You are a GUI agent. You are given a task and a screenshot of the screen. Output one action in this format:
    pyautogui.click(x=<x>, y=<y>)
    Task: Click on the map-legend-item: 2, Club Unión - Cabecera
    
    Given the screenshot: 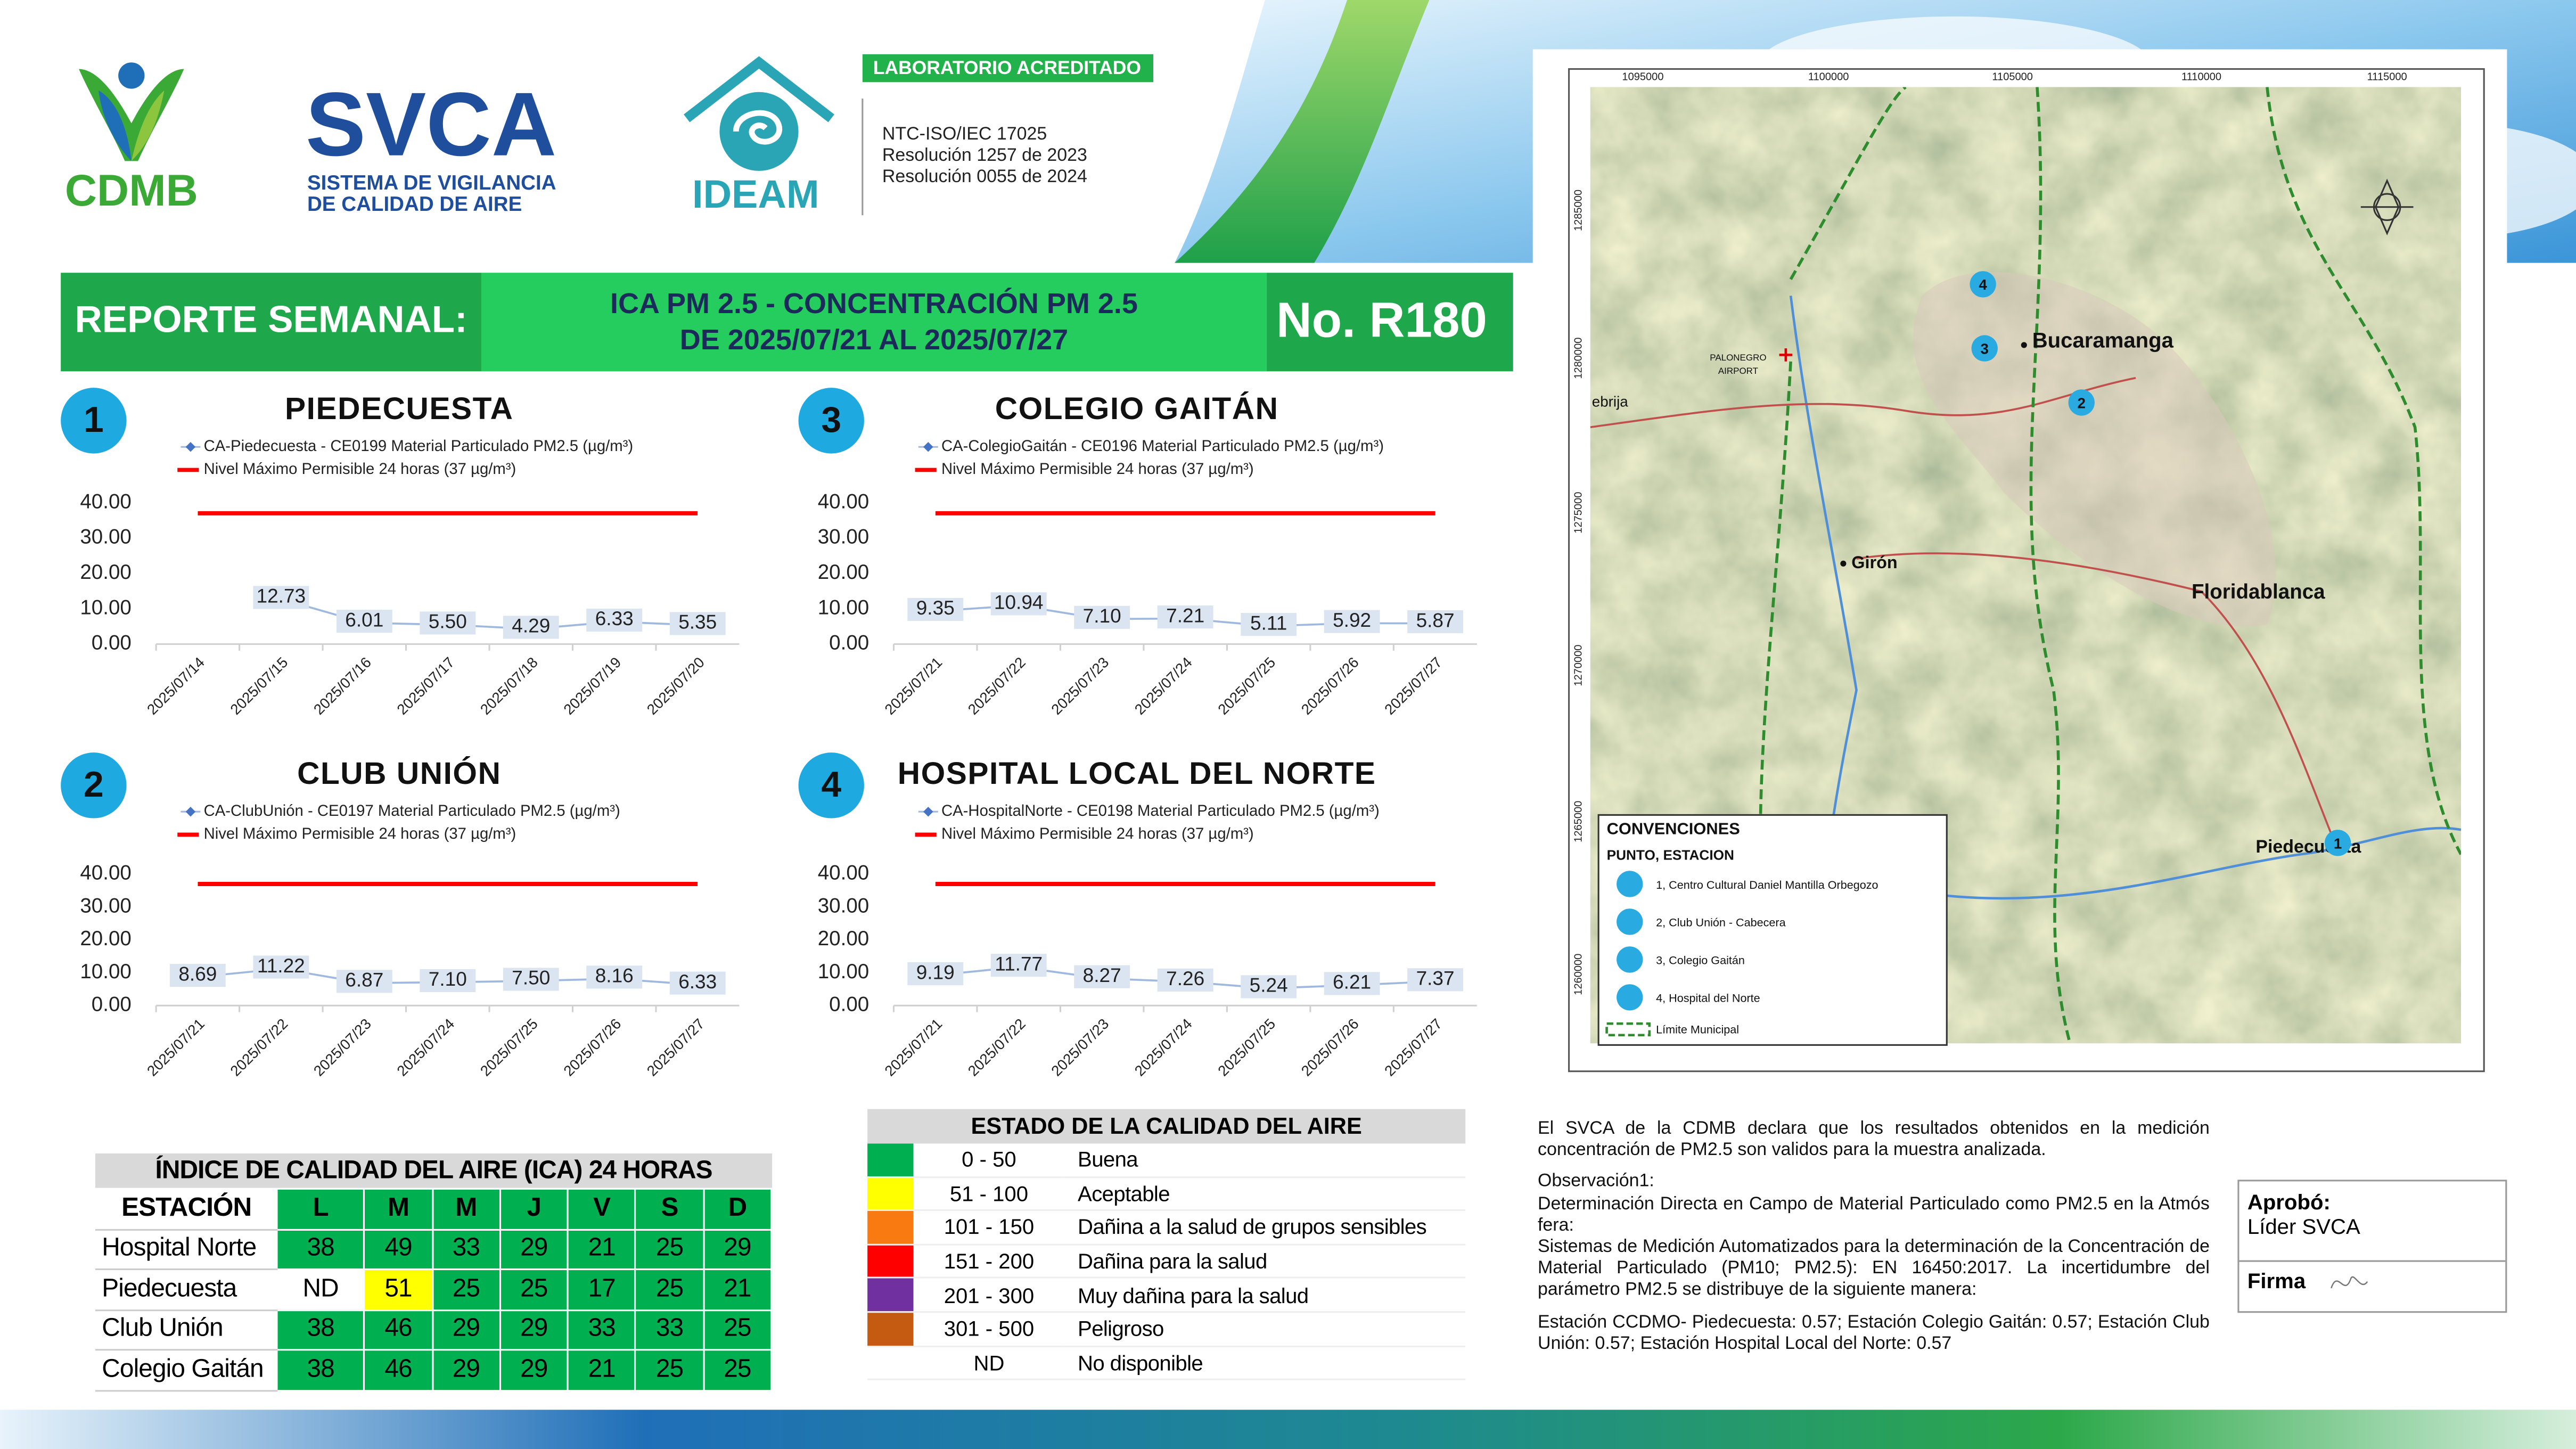 What is the action you would take?
    pyautogui.click(x=1720, y=922)
    